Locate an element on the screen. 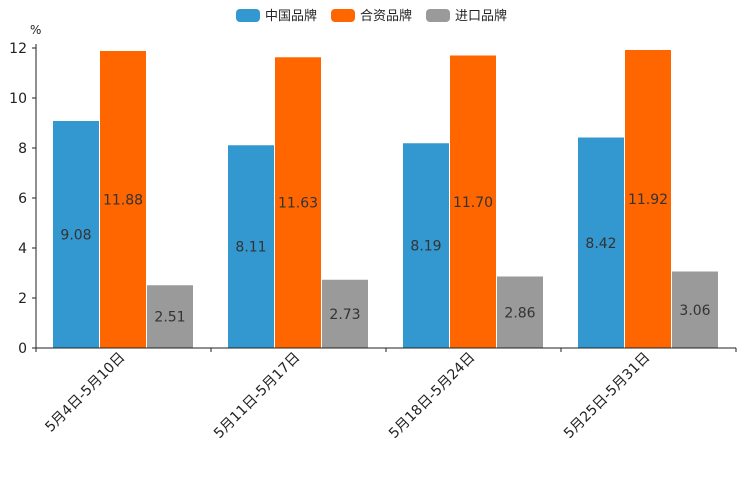  data-label-4-2: 11.92 is located at coordinates (648, 200).